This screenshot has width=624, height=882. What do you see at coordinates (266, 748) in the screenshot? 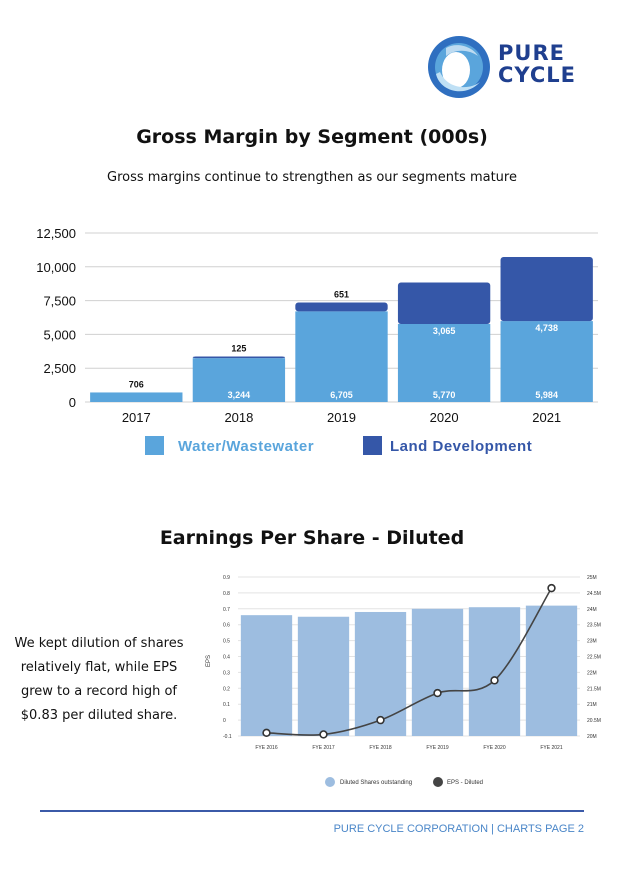
I see `x-tick-label: FYE 2016` at bounding box center [266, 748].